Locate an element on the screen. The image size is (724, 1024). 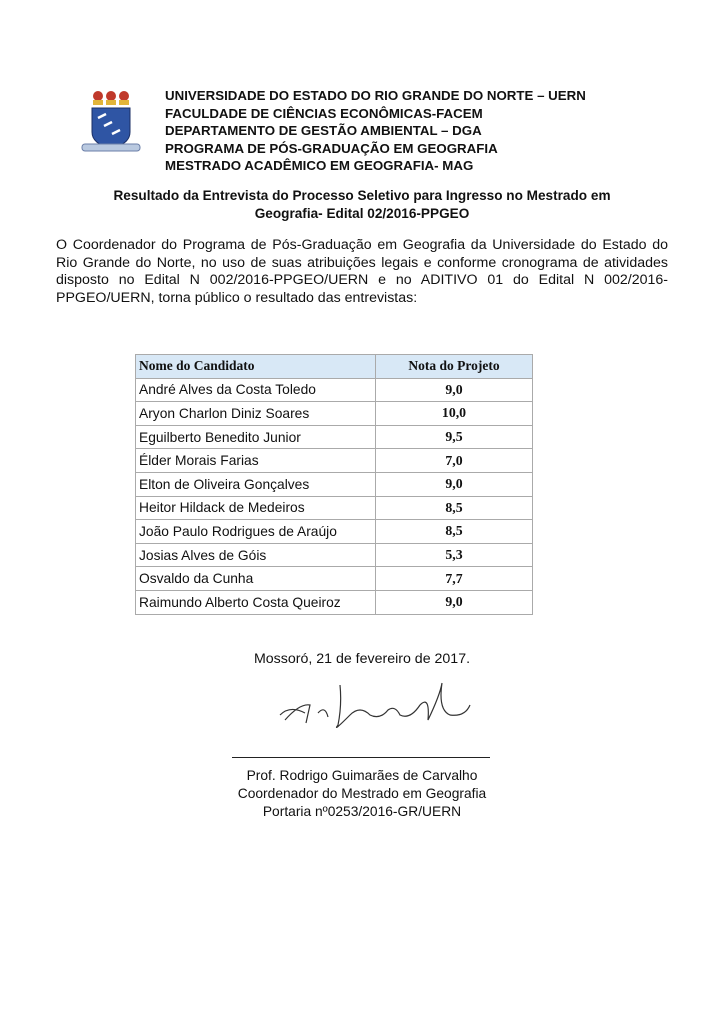
header-line: FACULDADE DE CIÊNCIAS ECONÔMICAS-FACEM is located at coordinates (324, 113).